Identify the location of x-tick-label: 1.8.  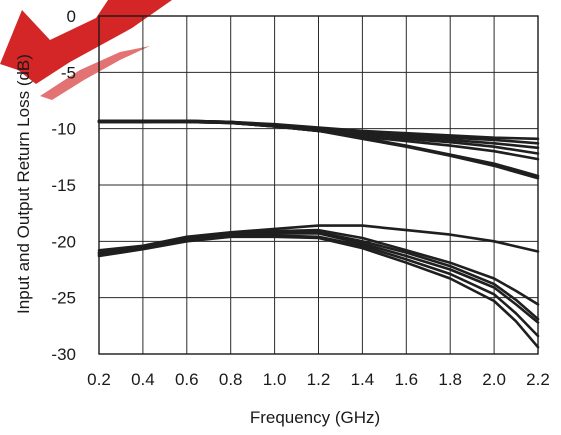
(450, 379).